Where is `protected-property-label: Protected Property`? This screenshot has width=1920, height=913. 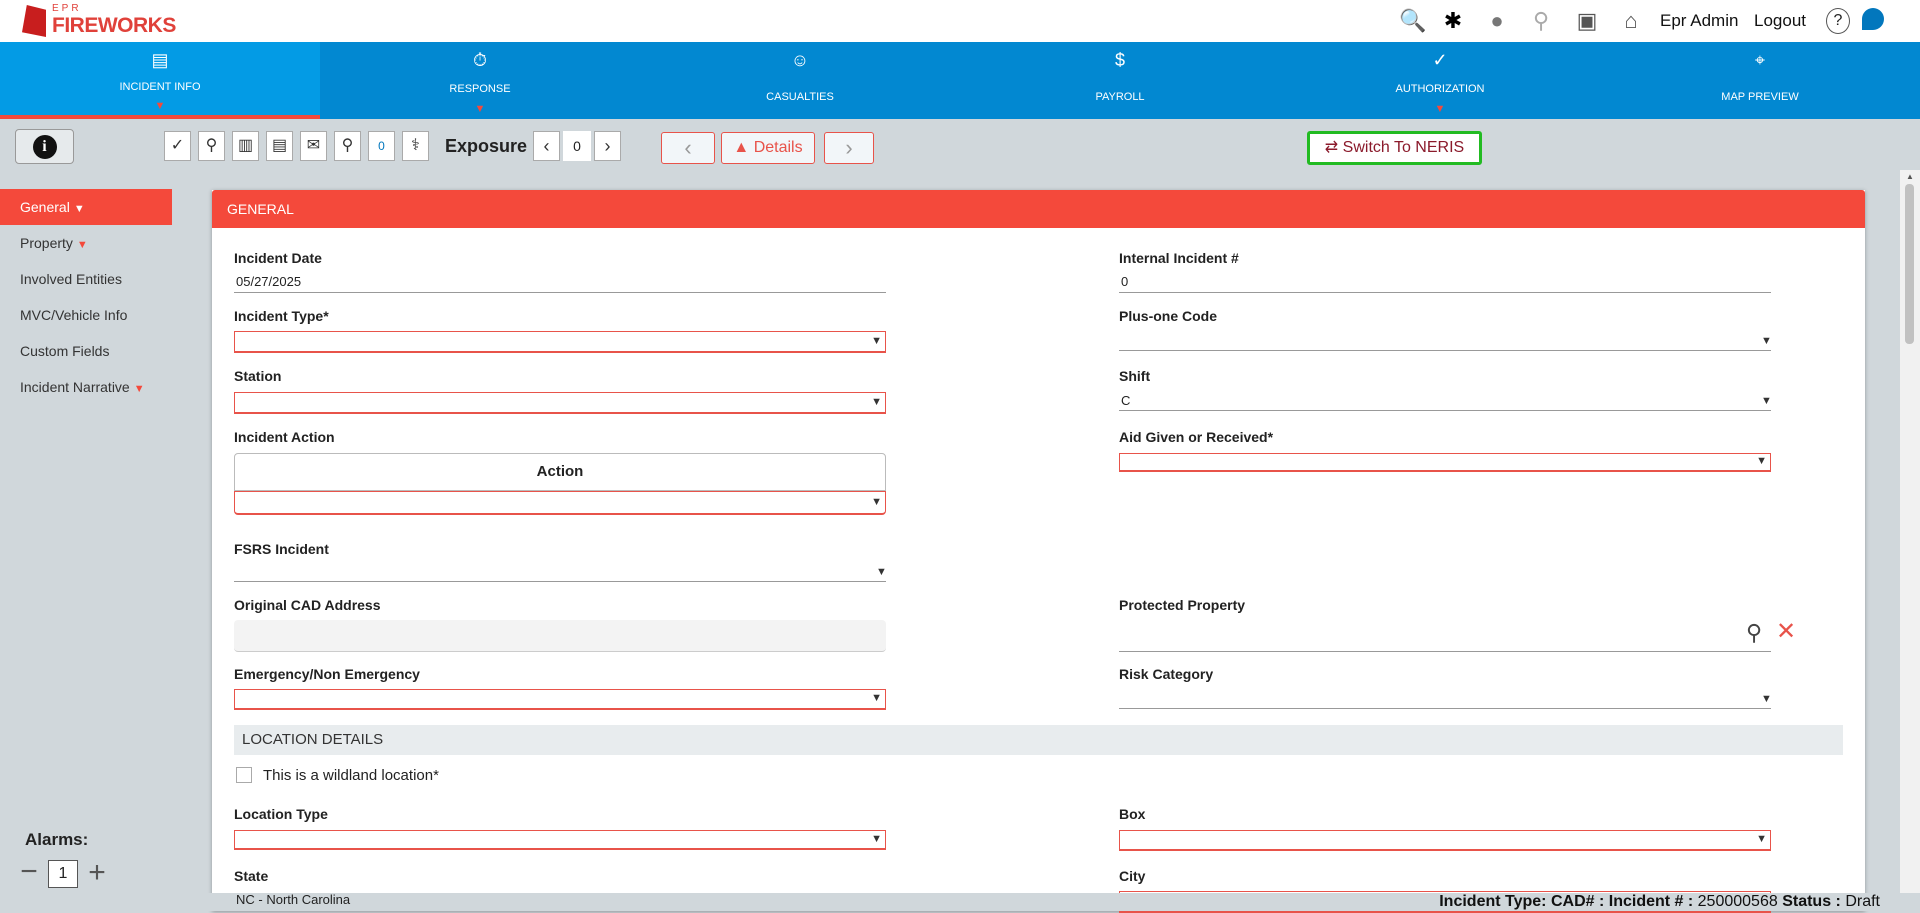
protected-property-label: Protected Property is located at coordinates (1182, 605).